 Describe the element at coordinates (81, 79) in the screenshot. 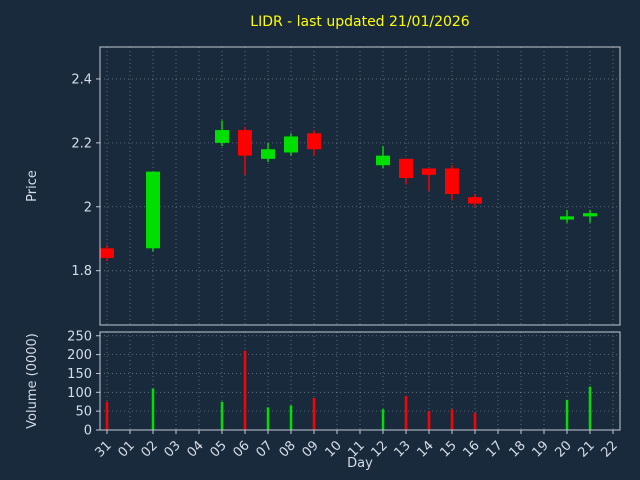

I see `price-tick-label: 2.4` at that location.